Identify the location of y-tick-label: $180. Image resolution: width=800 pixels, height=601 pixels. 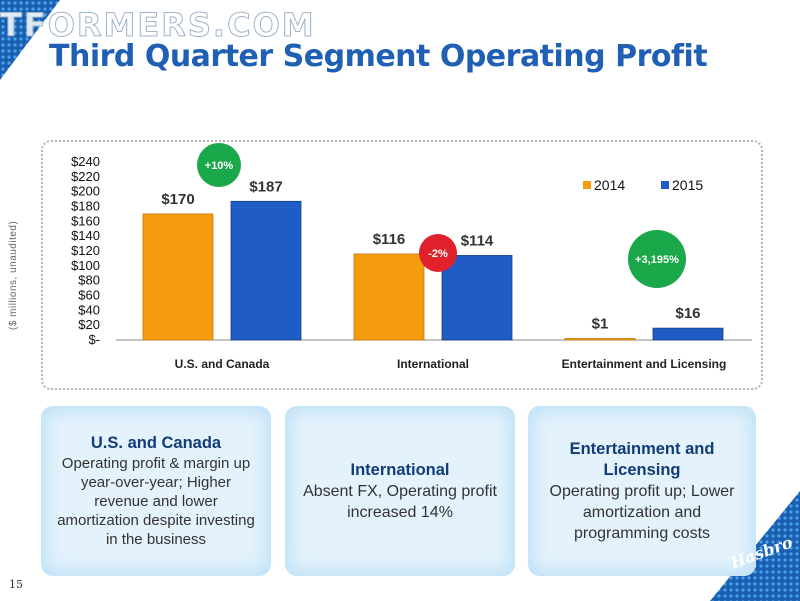
(85, 206).